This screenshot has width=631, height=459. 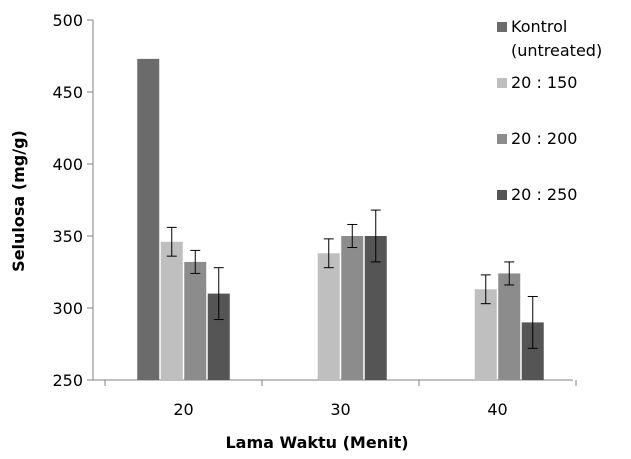 I want to click on legend-label: 20 : 250, so click(x=544, y=194).